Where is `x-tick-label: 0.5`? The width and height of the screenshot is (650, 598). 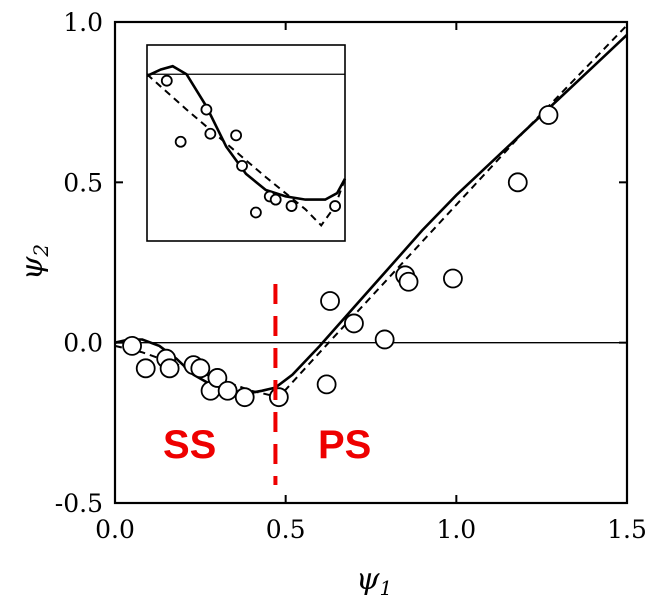
x-tick-label: 0.5 is located at coordinates (286, 529).